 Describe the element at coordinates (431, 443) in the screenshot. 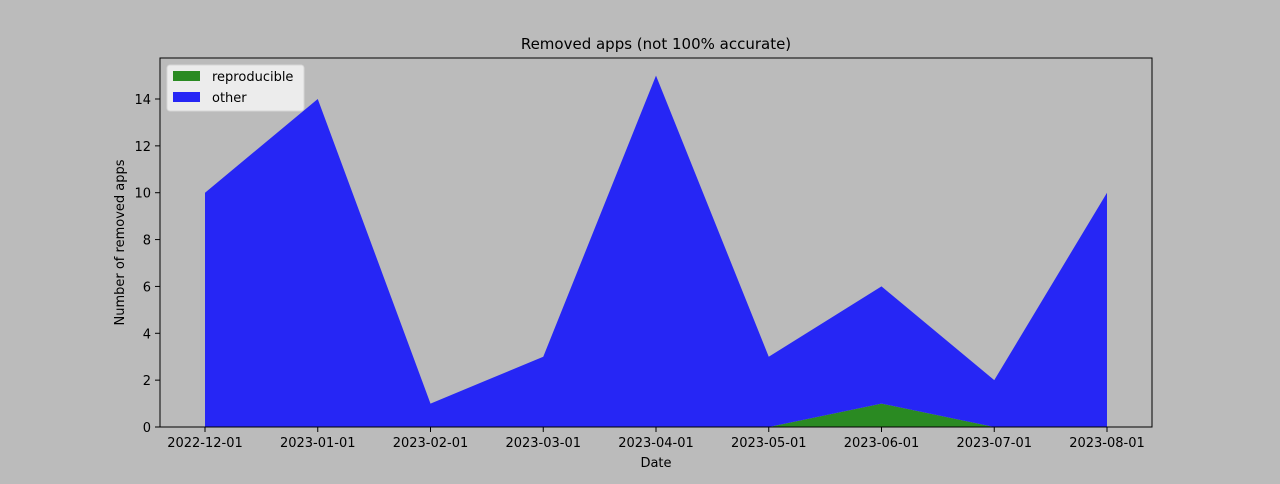

I see `x-tick-label: 2023-02-01` at that location.